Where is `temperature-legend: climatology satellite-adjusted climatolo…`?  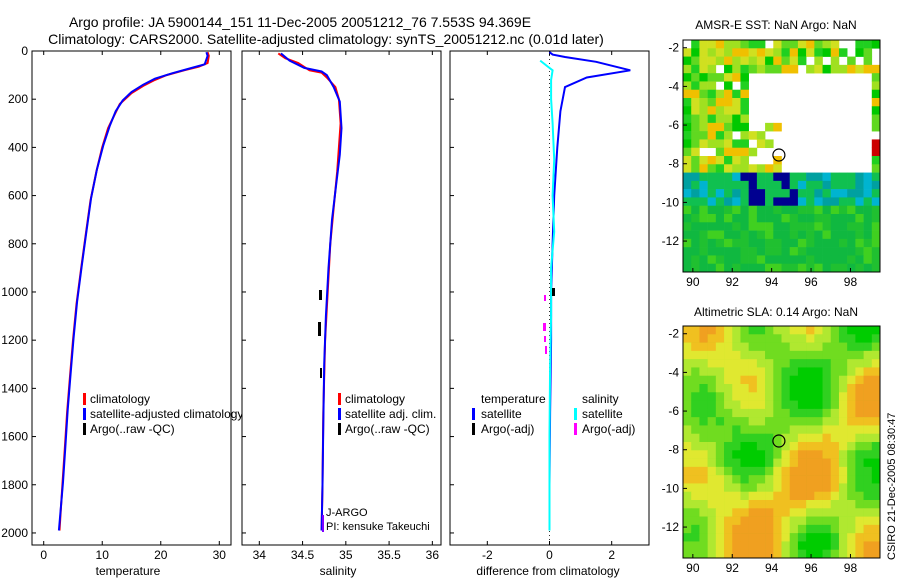
temperature-legend: climatology satellite-adjusted climatolo… is located at coordinates (163, 414).